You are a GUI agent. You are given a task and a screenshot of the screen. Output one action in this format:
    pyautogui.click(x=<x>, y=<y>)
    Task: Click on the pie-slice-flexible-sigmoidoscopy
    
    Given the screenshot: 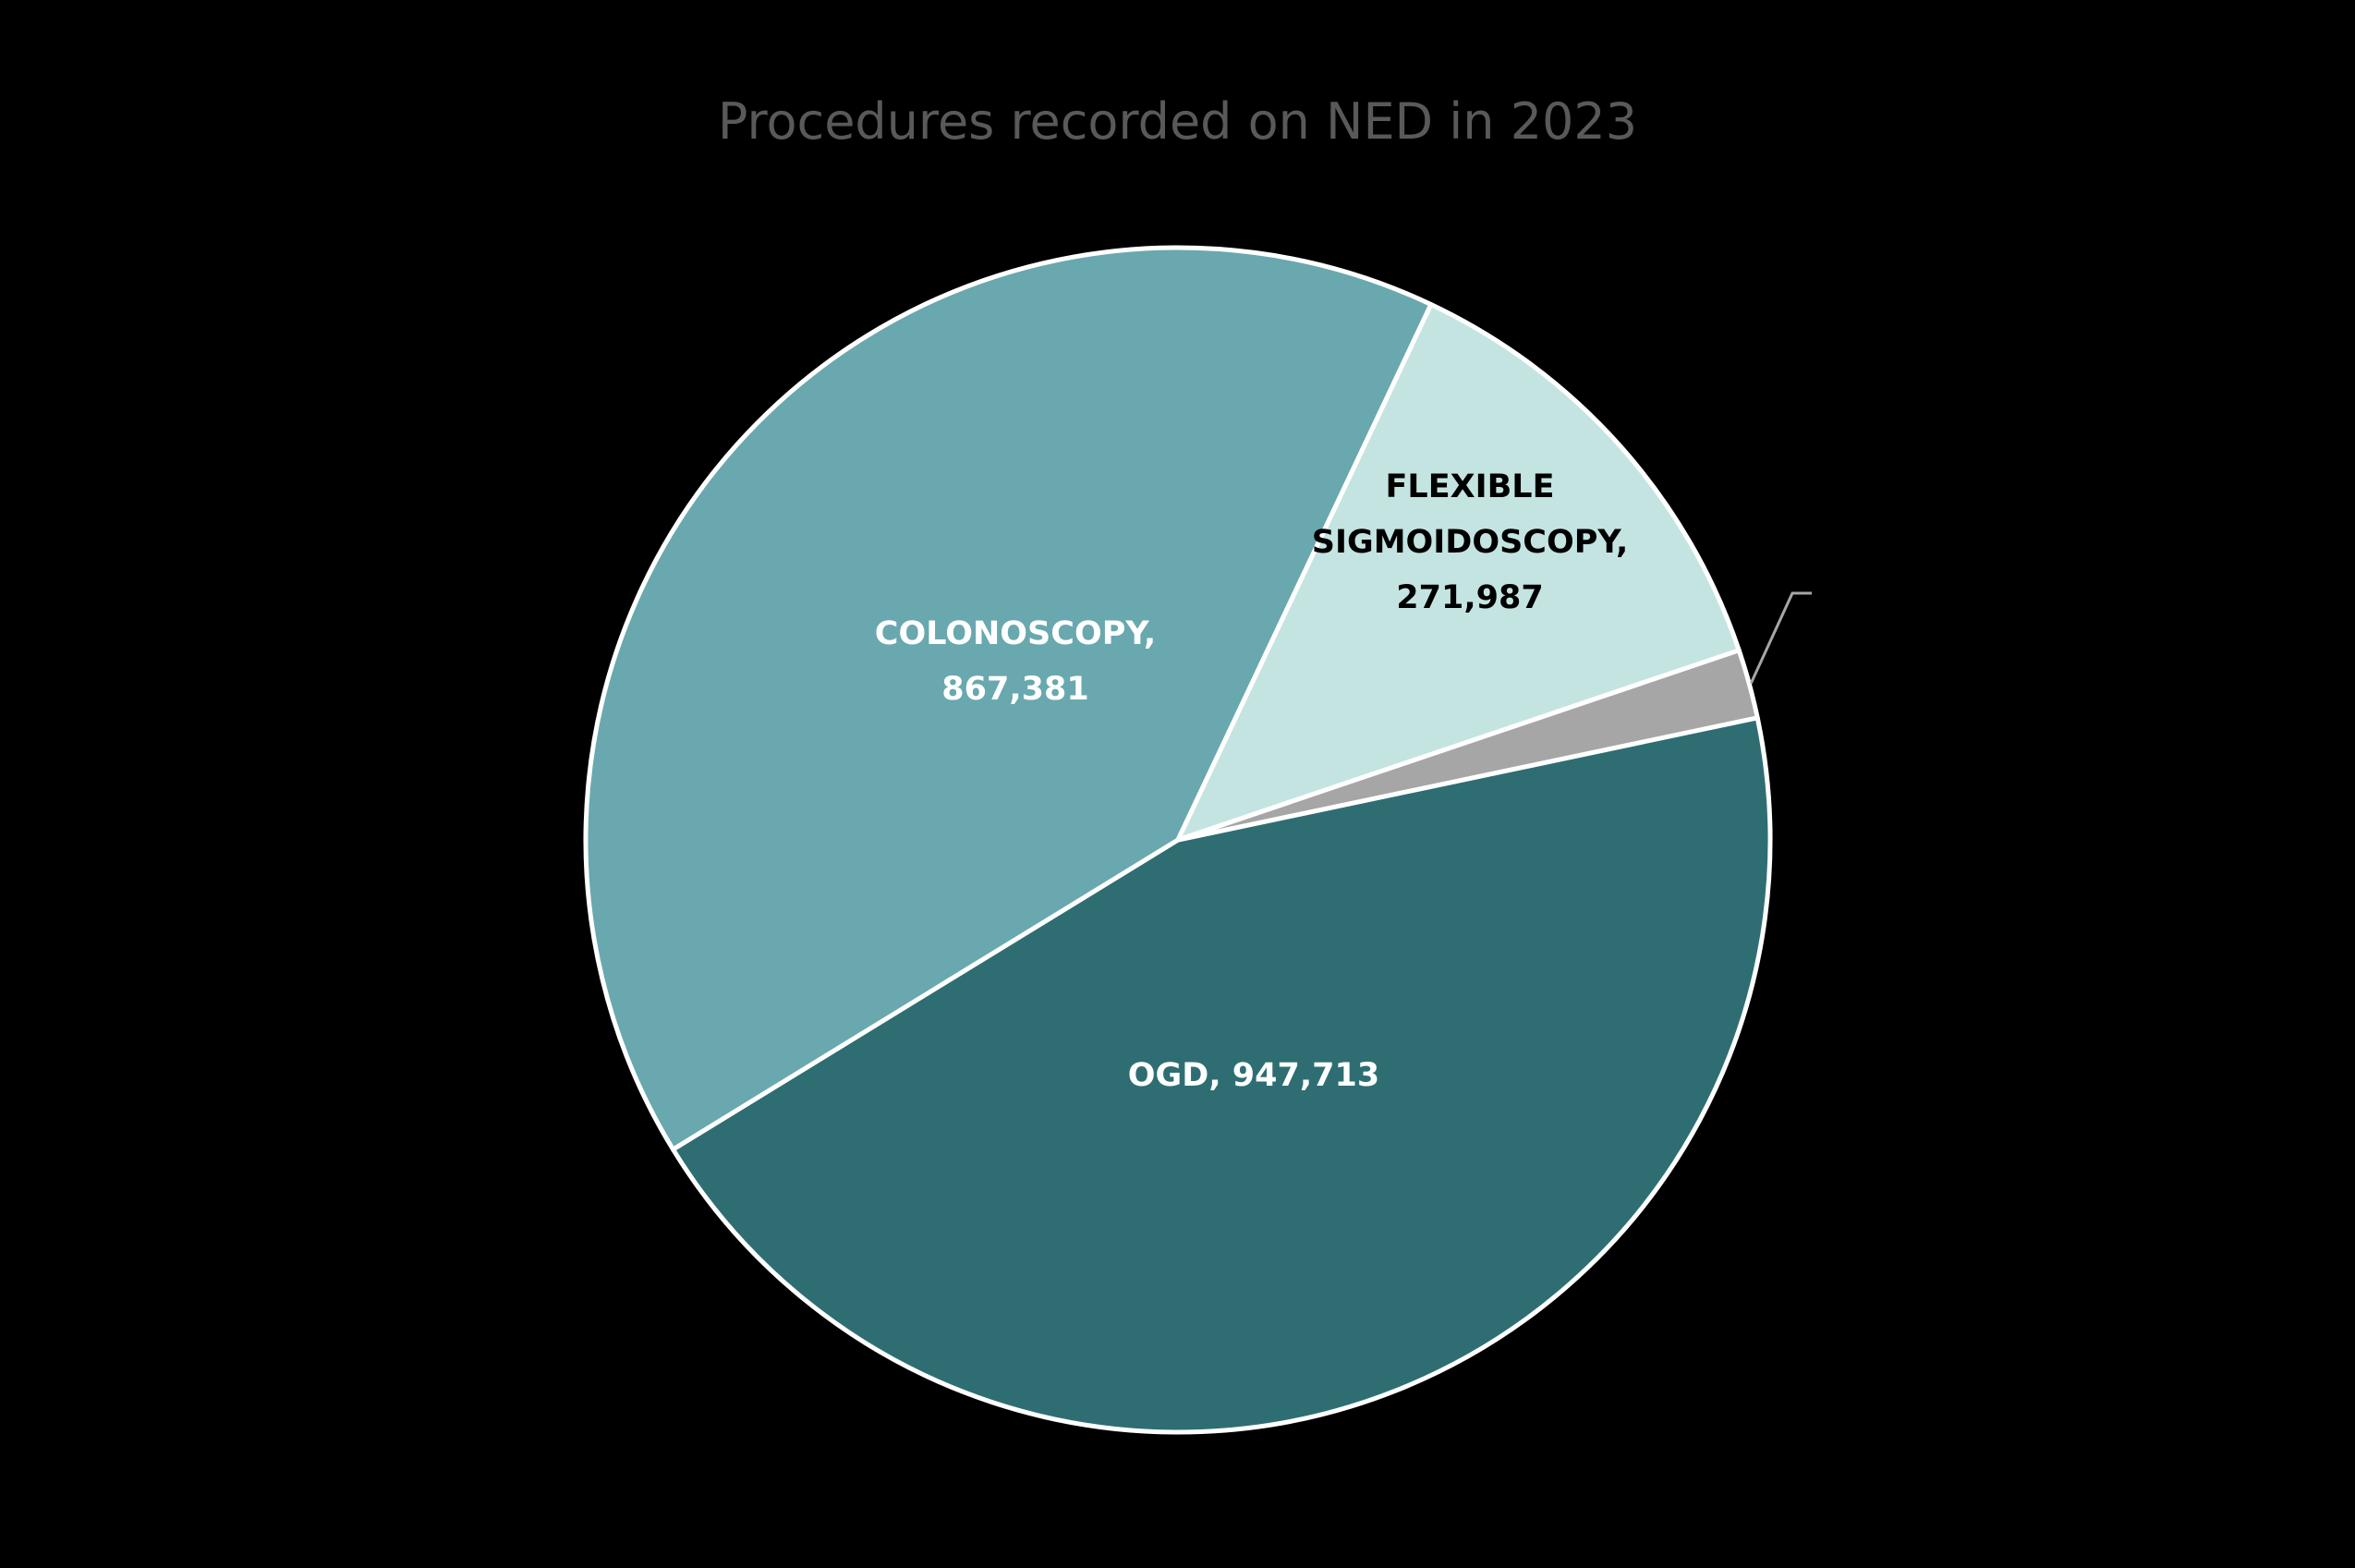 What is the action you would take?
    pyautogui.click(x=1458, y=572)
    